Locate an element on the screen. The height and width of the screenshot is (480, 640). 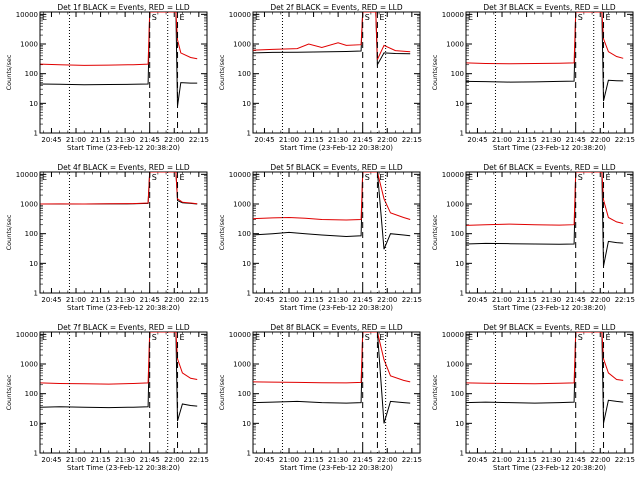
chart-title: Det 6f BLACK = Events, RED = LLD is located at coordinates (549, 167).